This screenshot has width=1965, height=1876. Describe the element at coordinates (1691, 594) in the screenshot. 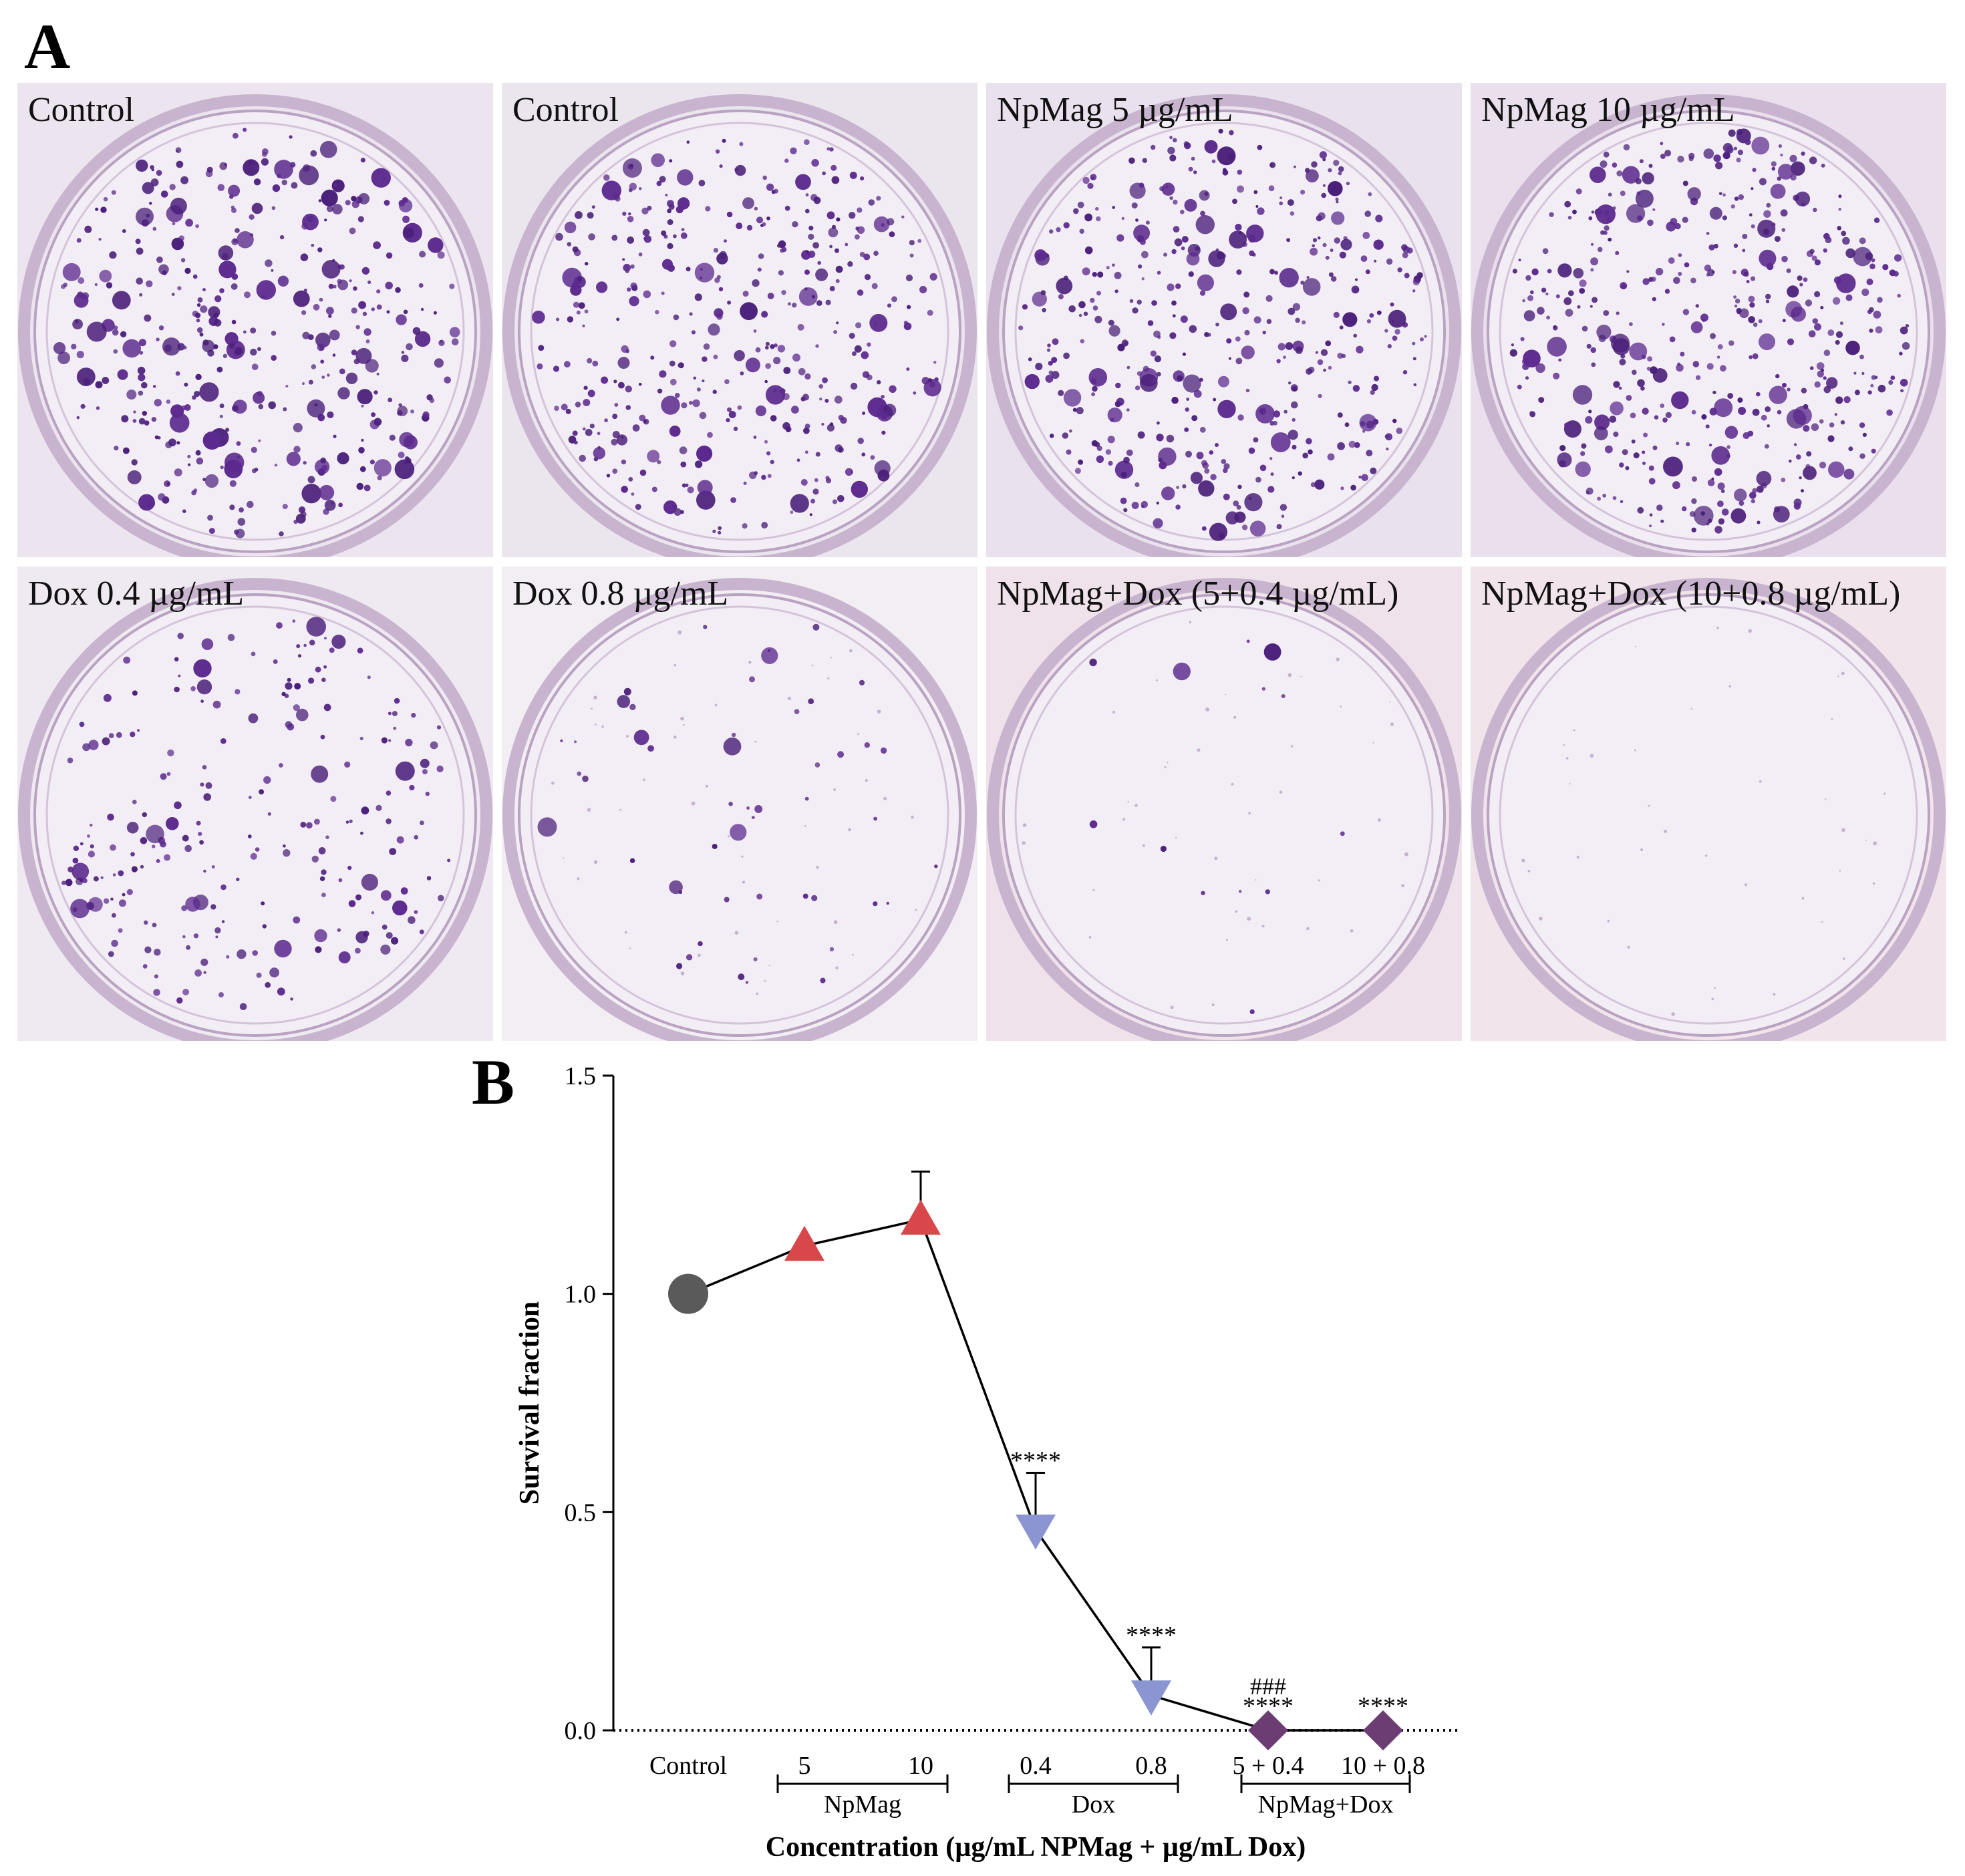

I see `dish-label: NpMag+Dox (10+0.8 µg/mL)` at that location.